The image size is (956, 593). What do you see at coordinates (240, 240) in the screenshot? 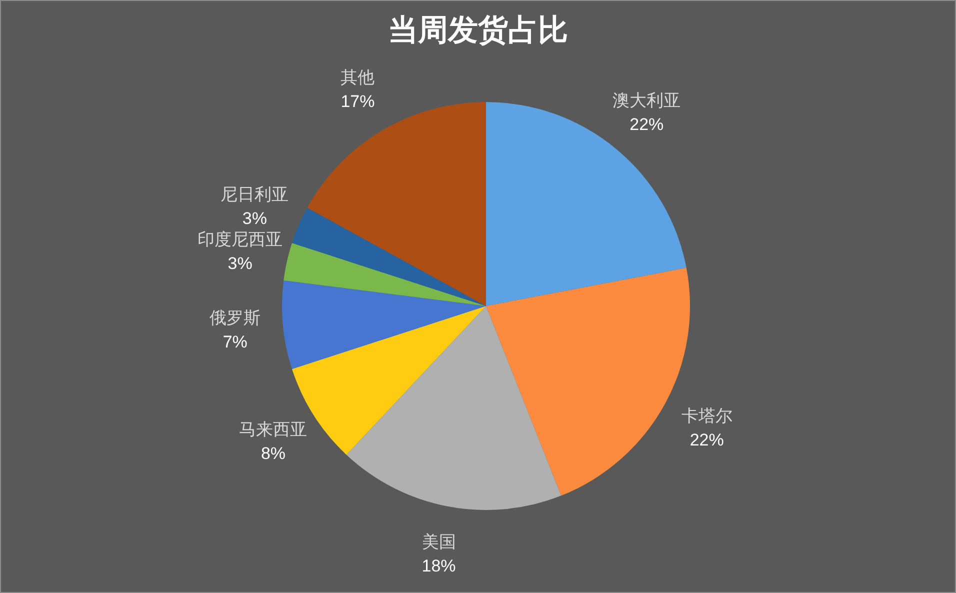
I see `slice-label: 印度尼西亚` at bounding box center [240, 240].